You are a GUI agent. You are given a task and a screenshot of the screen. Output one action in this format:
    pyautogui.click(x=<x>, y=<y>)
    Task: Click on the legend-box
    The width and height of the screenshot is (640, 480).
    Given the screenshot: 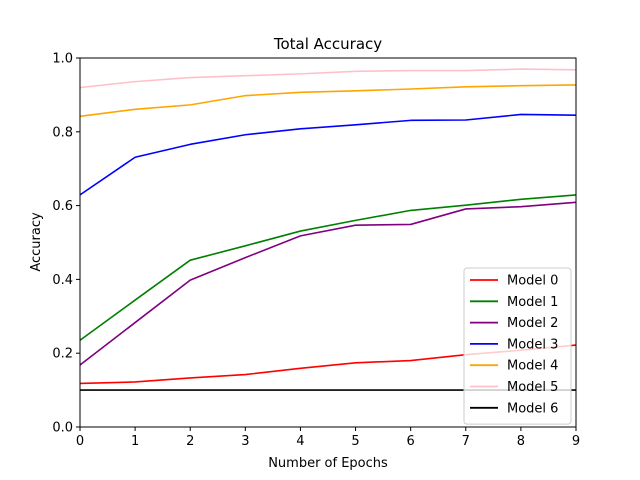 What is the action you would take?
    pyautogui.click(x=517, y=346)
    